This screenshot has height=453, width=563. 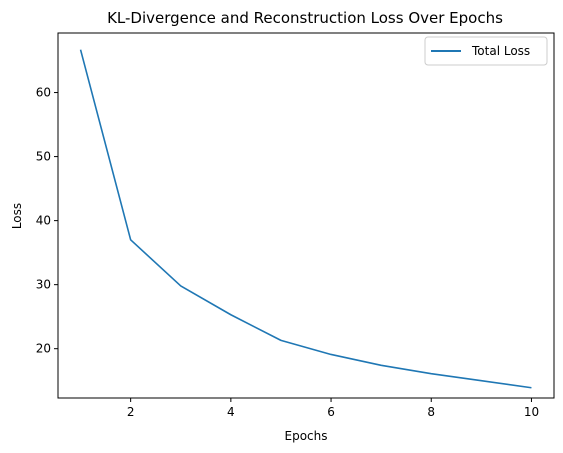 What do you see at coordinates (131, 412) in the screenshot?
I see `x-tick-label: 2` at bounding box center [131, 412].